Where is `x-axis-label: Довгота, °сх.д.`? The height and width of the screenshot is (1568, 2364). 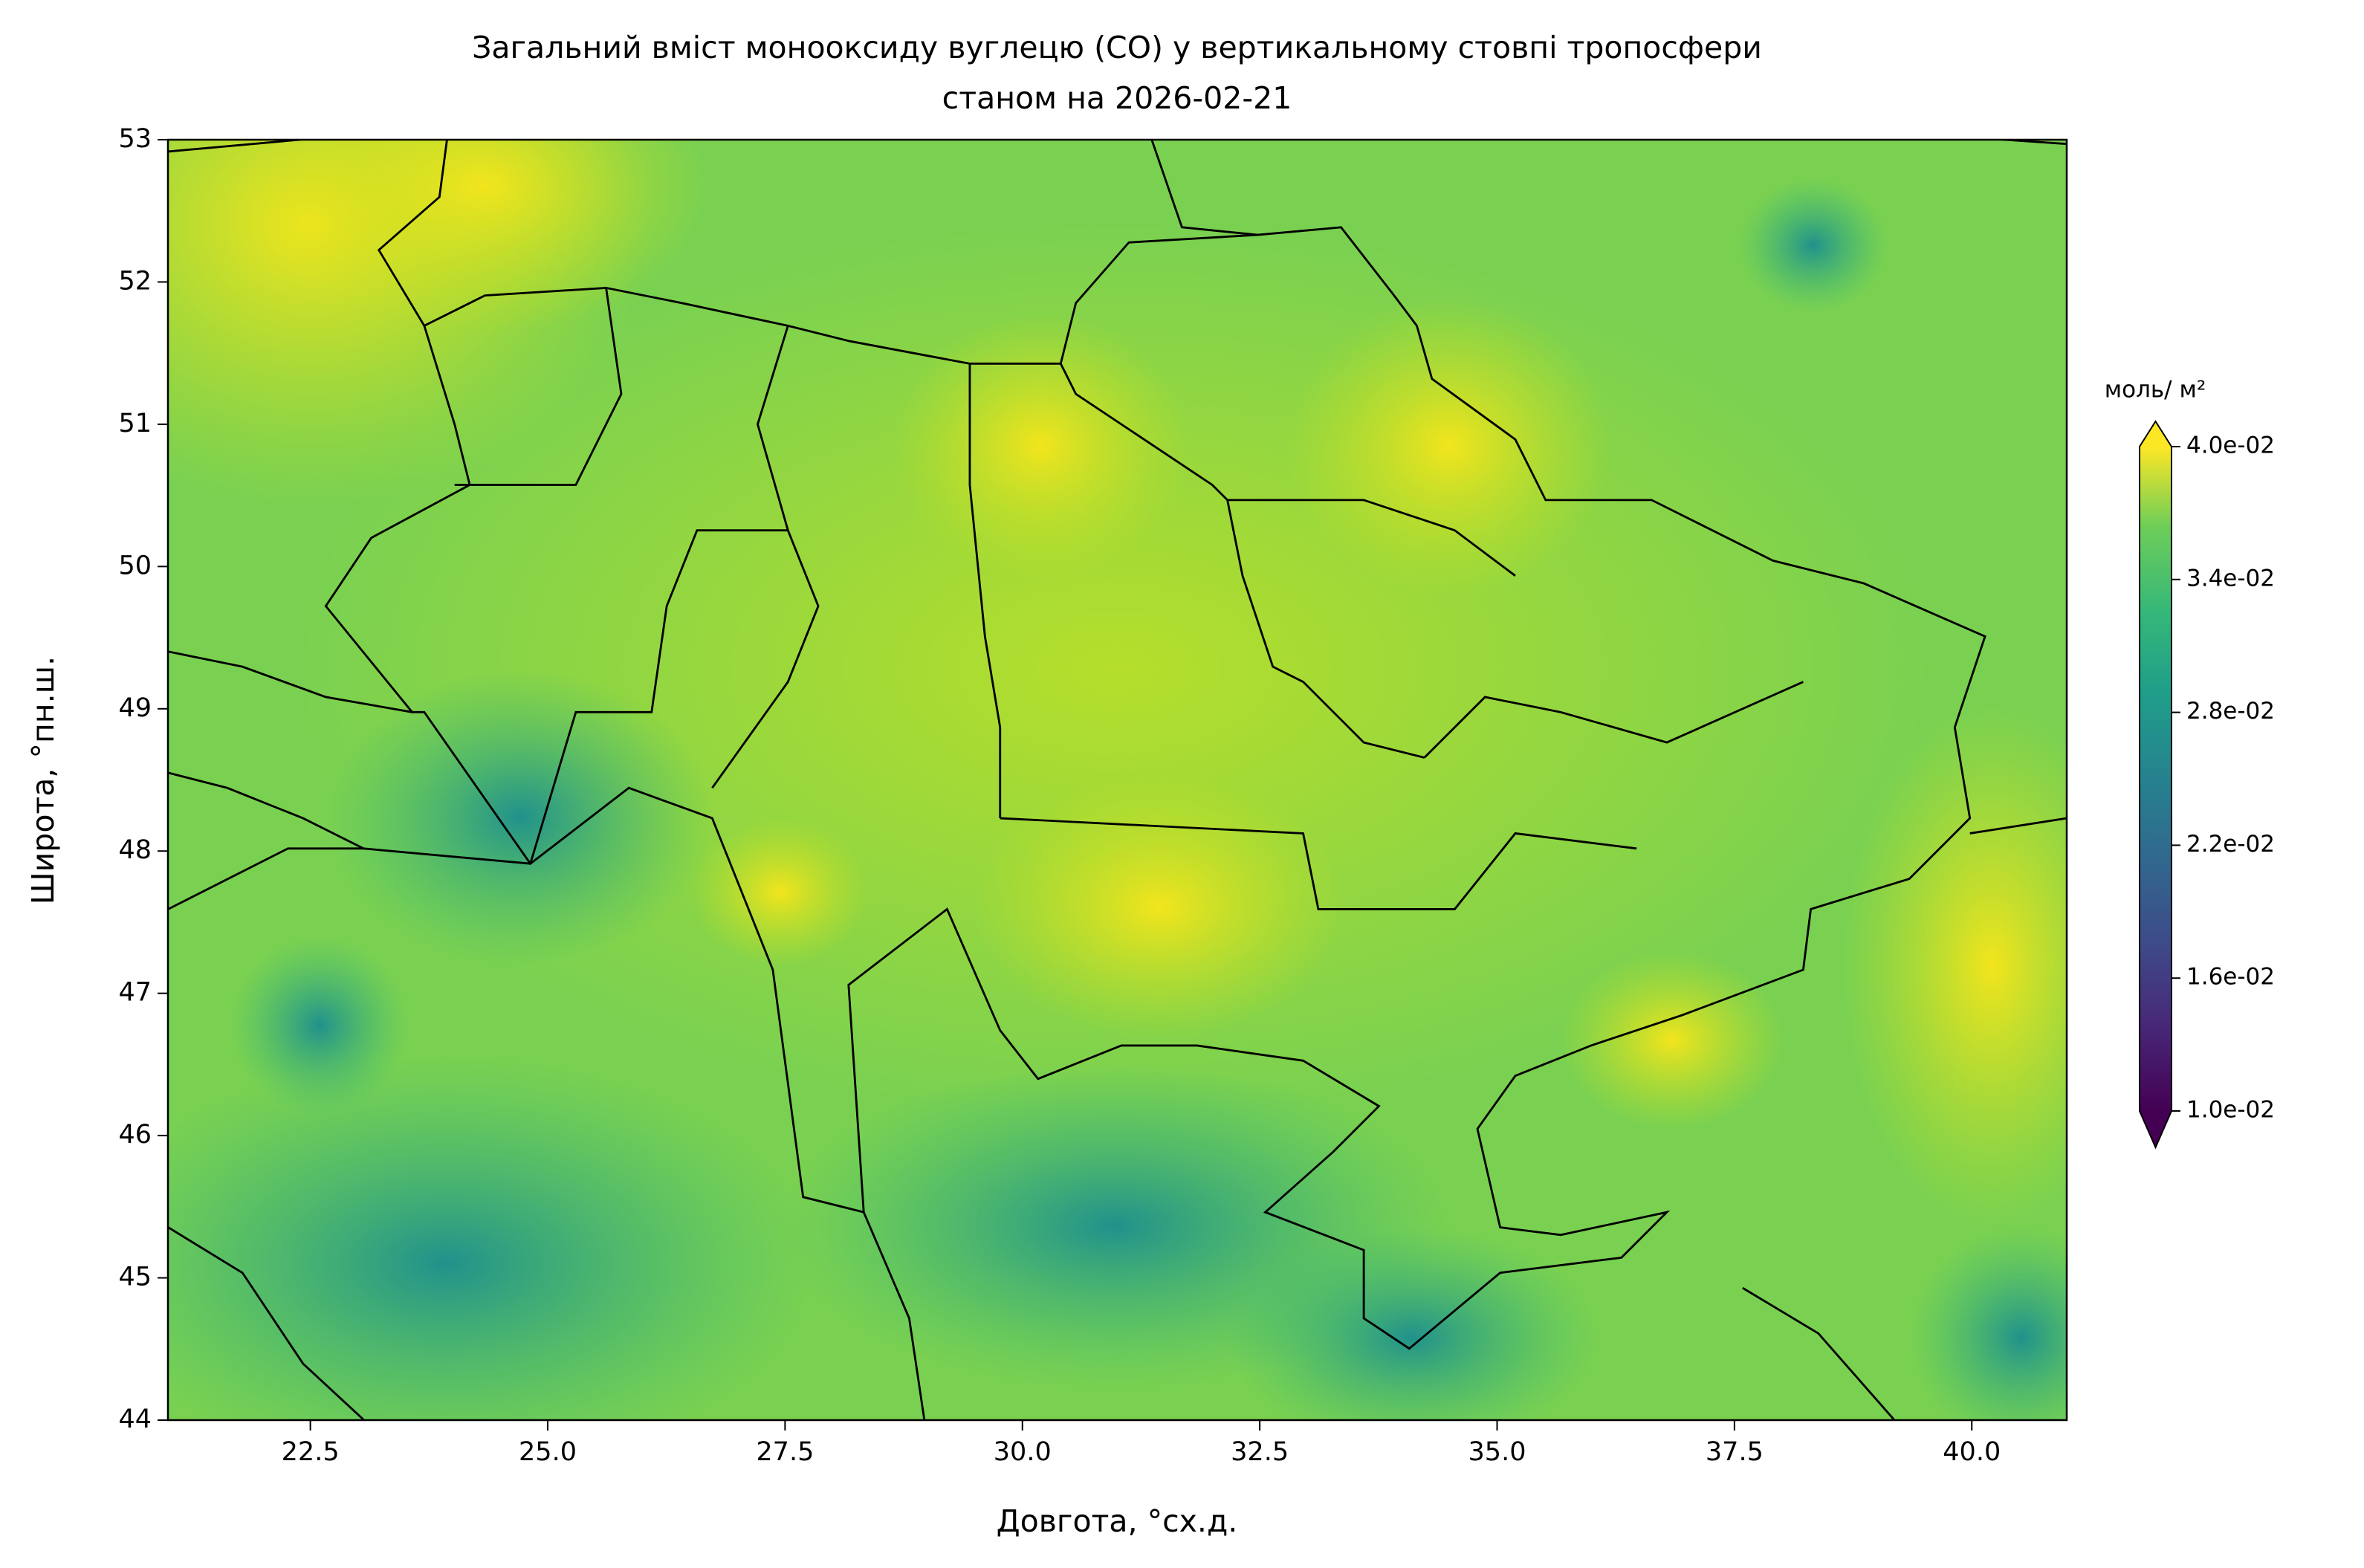
x-axis-label: Довгота, °сх.д. is located at coordinates (1117, 1521).